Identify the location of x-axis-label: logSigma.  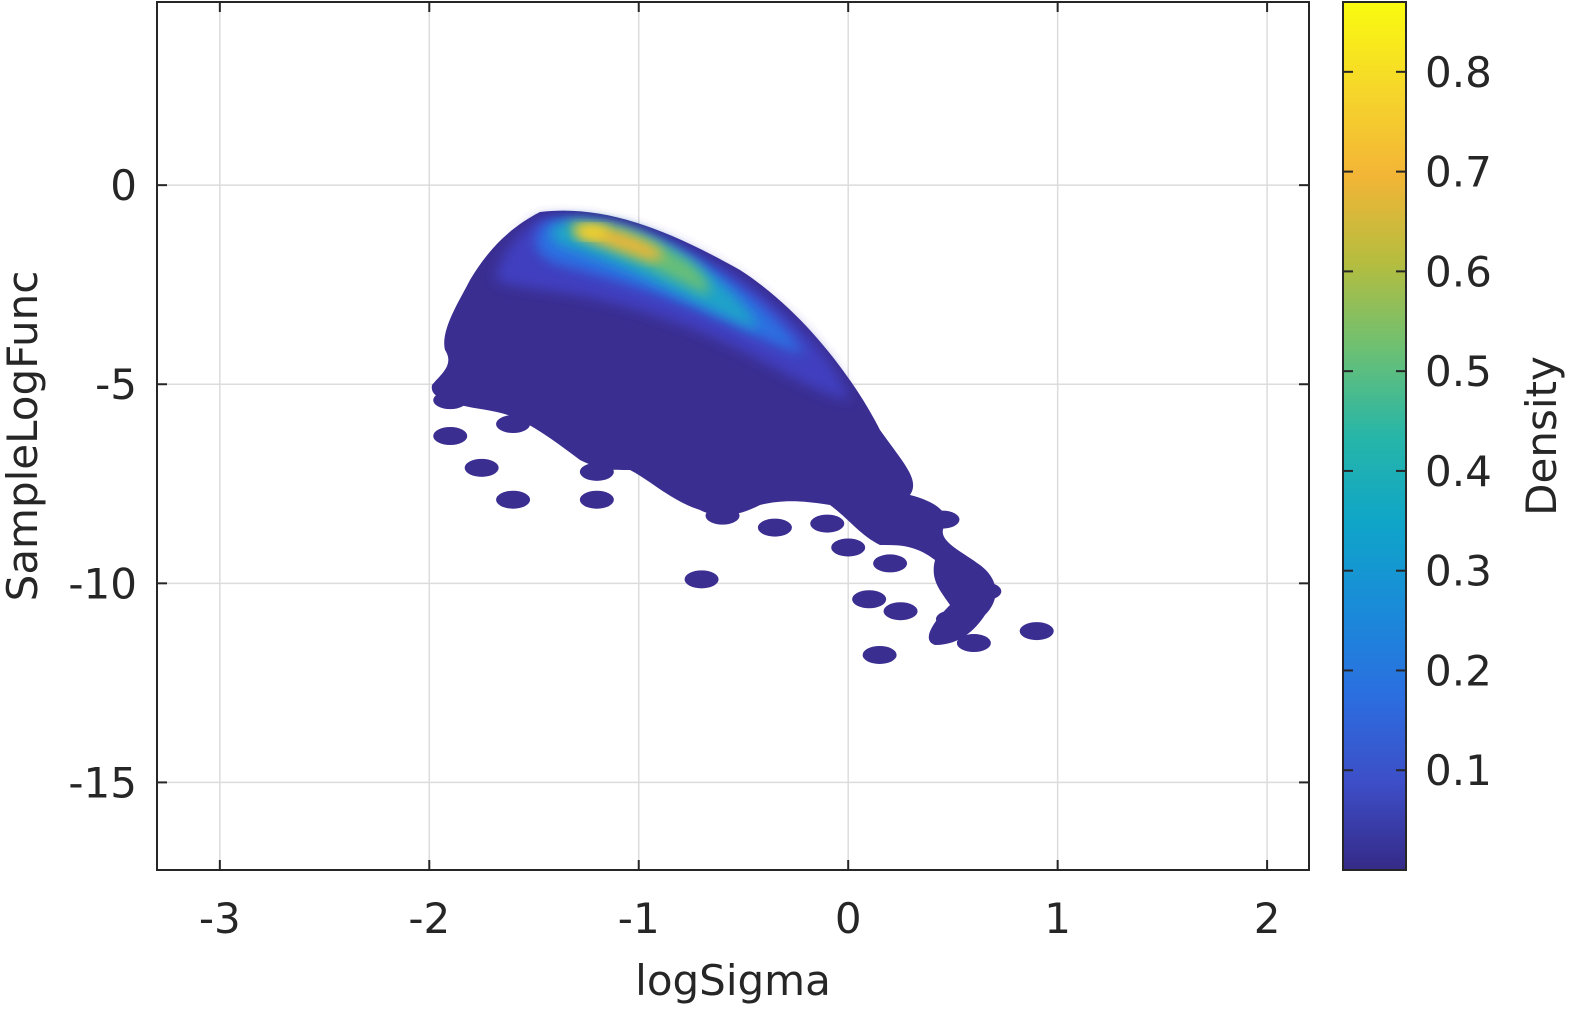
(733, 980).